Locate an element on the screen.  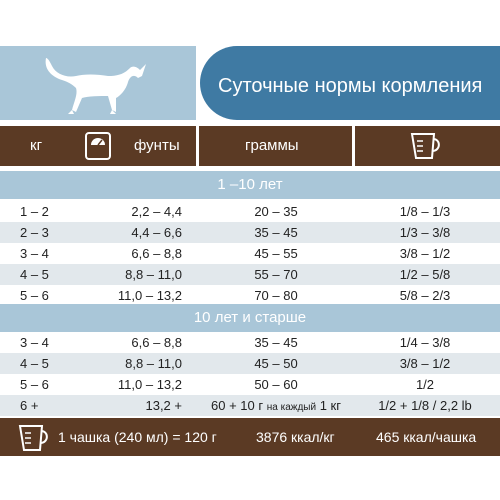
cell-cups: 1/2 is located at coordinates (425, 384).